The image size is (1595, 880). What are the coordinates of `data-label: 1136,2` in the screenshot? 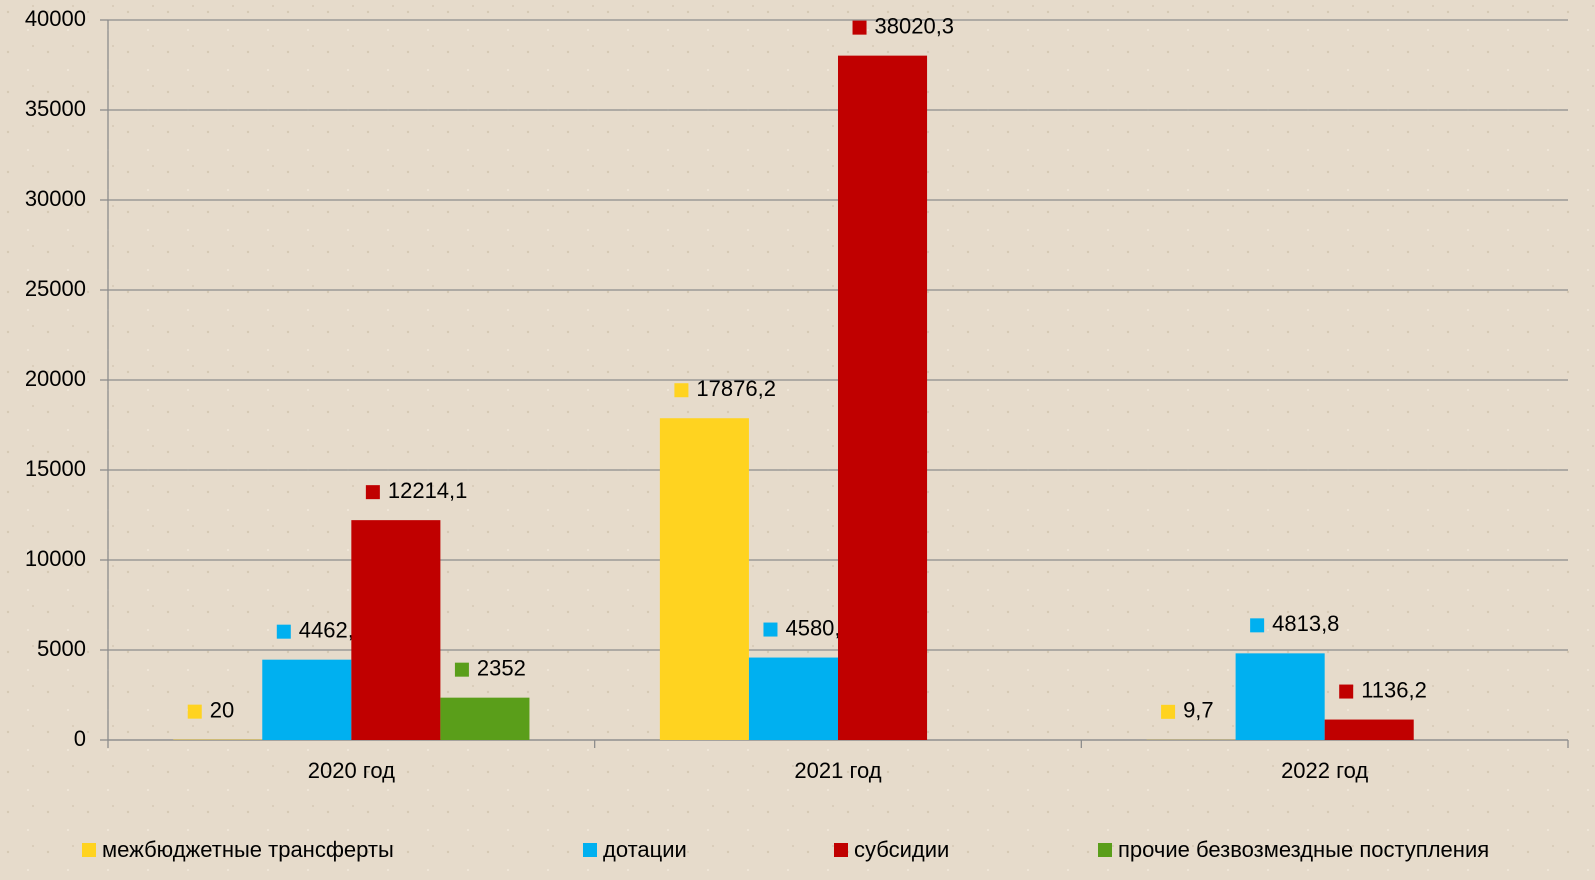 It's located at (1394, 689).